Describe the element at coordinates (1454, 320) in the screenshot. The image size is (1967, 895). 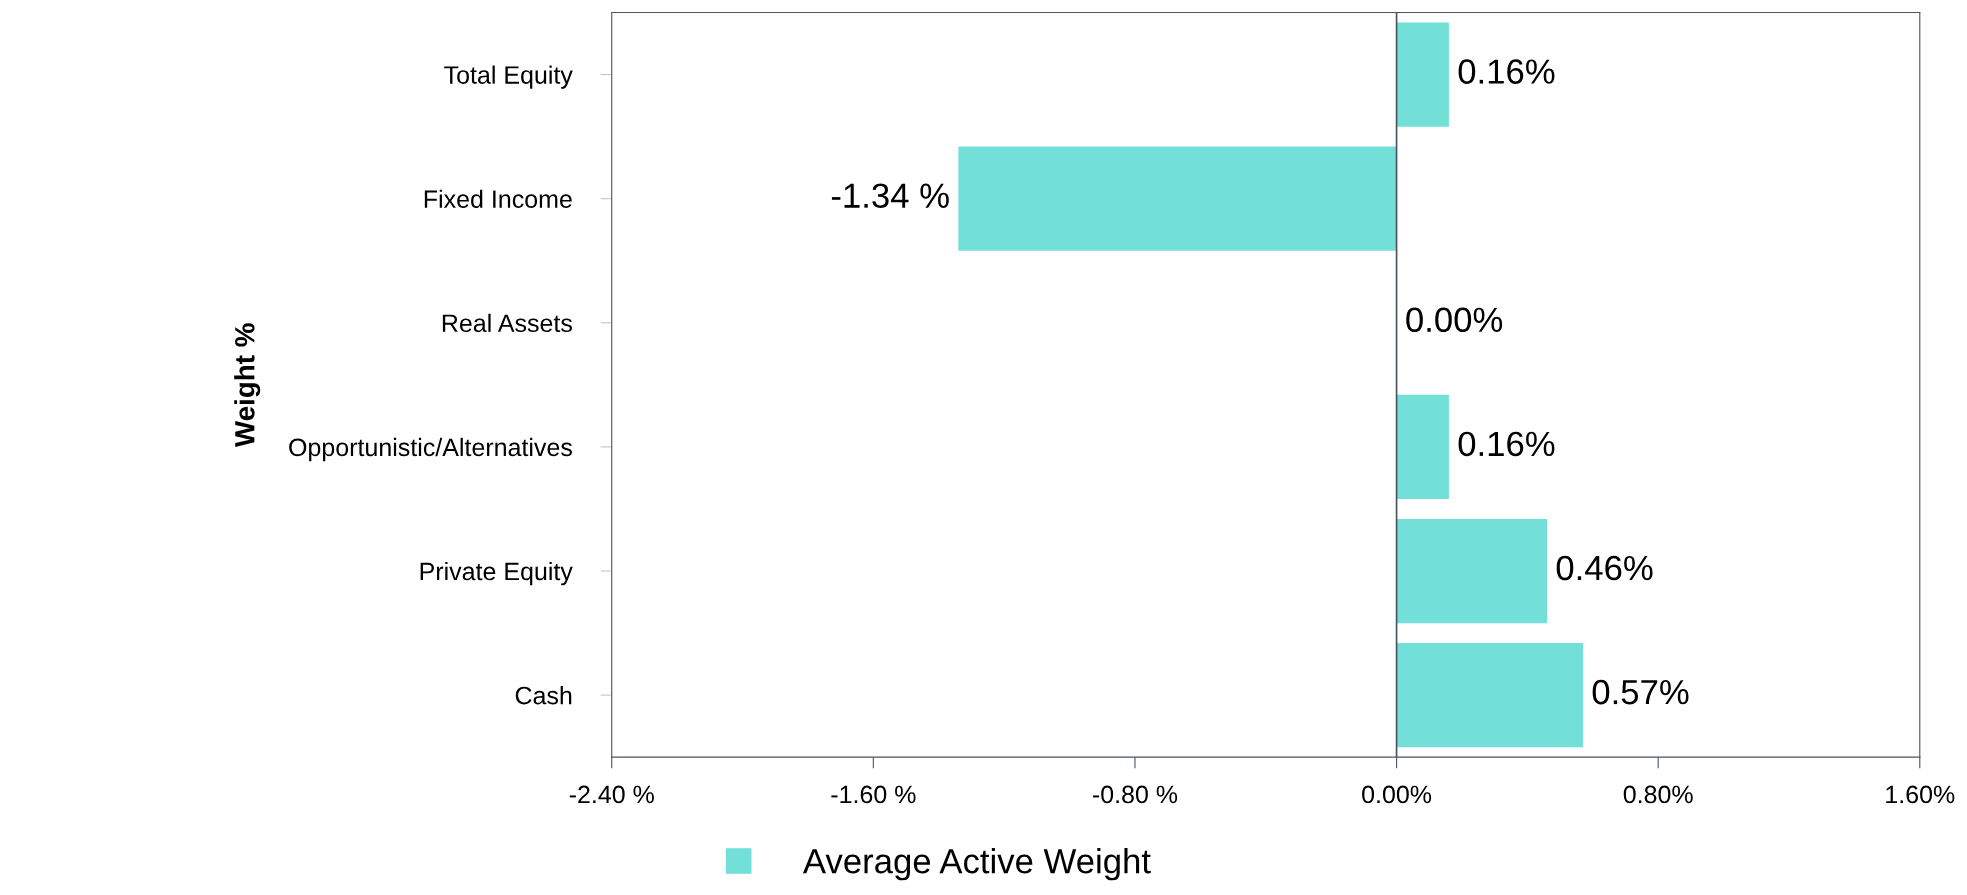
I see `data-label: 0.00%` at that location.